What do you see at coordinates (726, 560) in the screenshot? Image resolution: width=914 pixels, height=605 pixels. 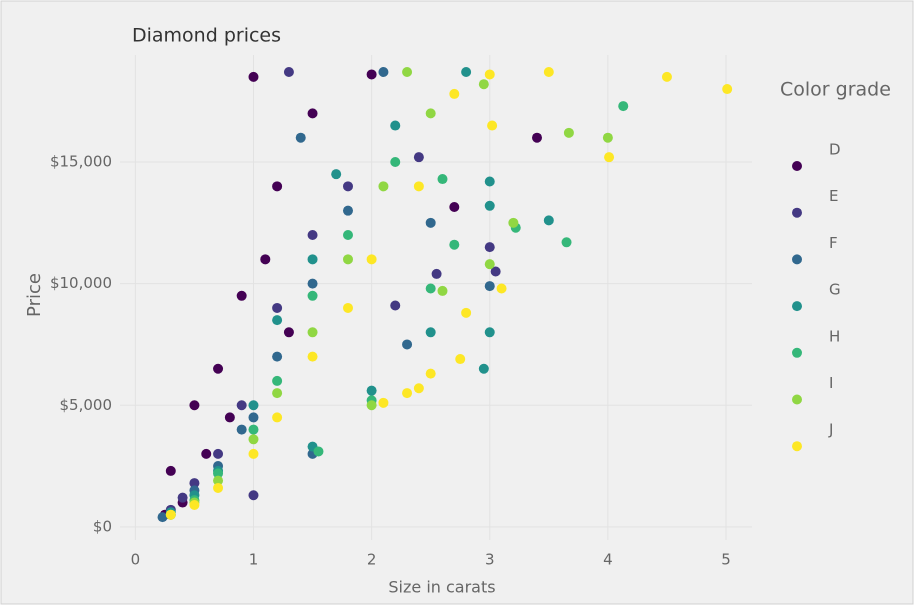 I see `x-tick-label: 5` at bounding box center [726, 560].